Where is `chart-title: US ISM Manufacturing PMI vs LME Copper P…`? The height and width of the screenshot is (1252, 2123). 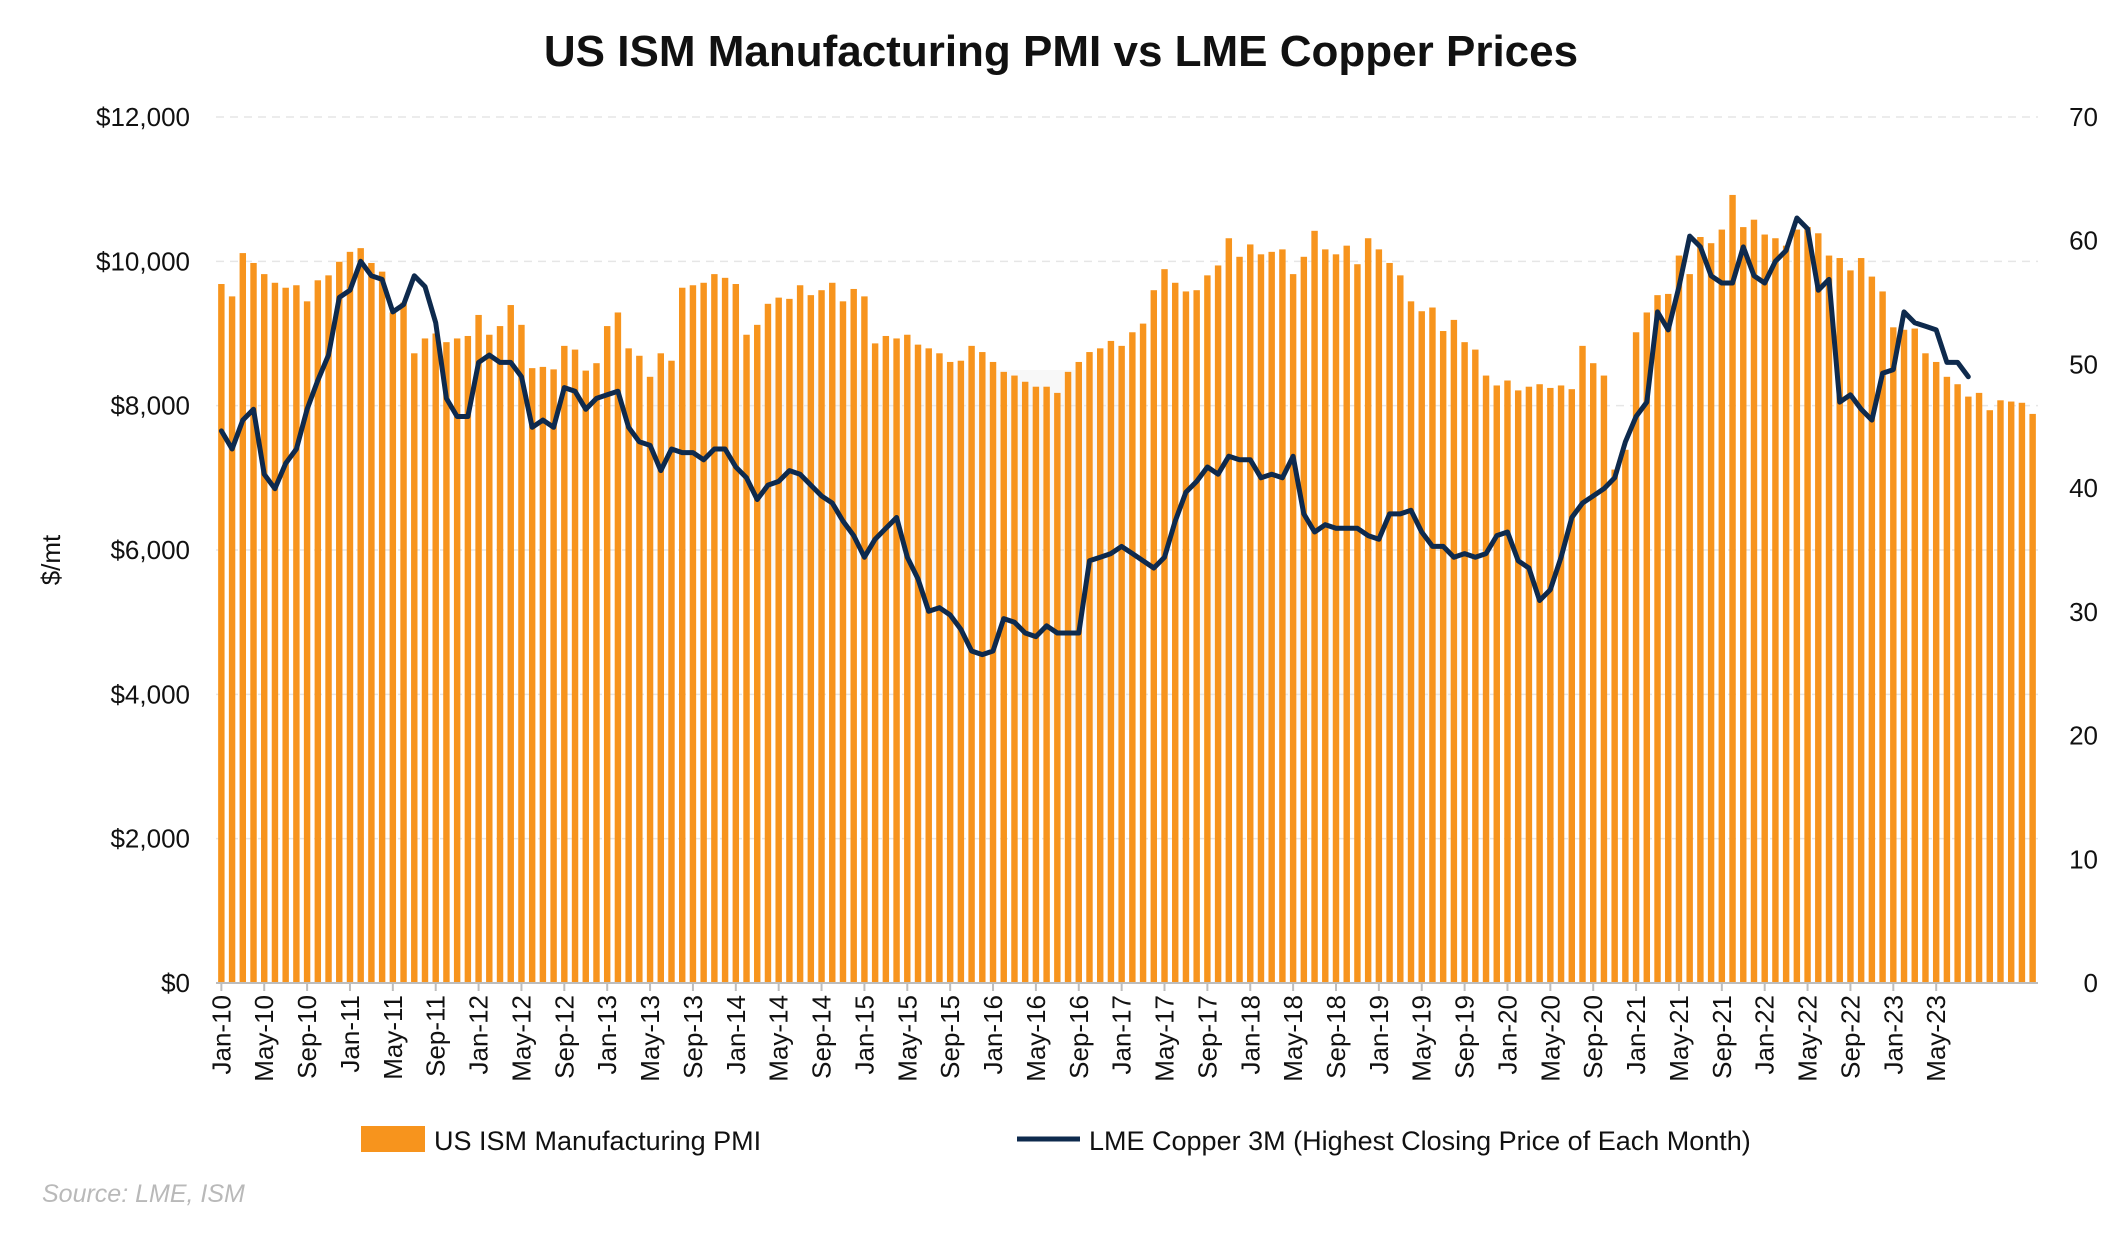
chart-title: US ISM Manufacturing PMI vs LME Copper P… is located at coordinates (1061, 51).